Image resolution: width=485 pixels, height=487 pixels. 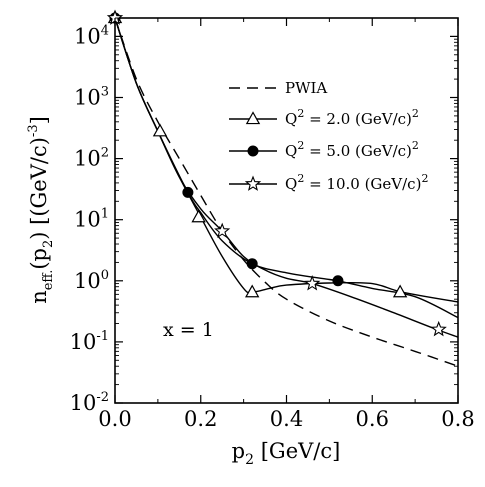 What do you see at coordinates (91, 96) in the screenshot?
I see `y-tick-label: 10³` at bounding box center [91, 96].